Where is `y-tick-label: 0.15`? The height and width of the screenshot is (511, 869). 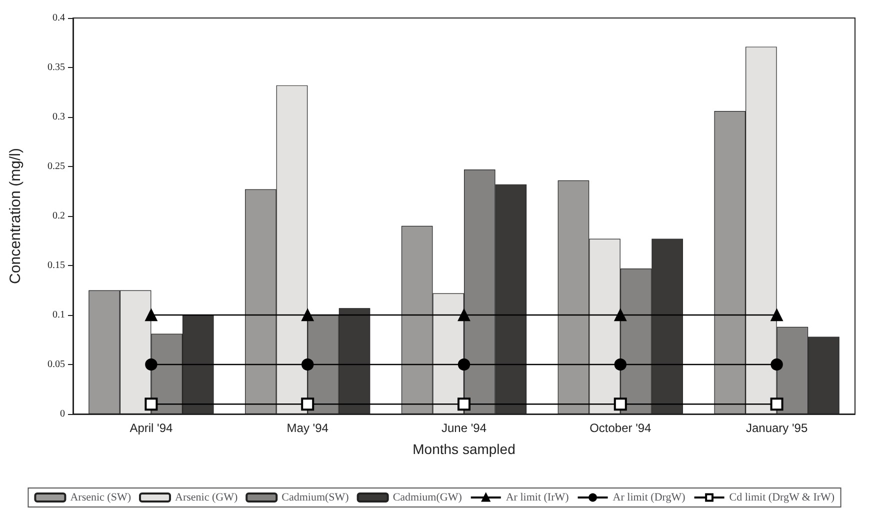 y-tick-label: 0.15 is located at coordinates (56, 265).